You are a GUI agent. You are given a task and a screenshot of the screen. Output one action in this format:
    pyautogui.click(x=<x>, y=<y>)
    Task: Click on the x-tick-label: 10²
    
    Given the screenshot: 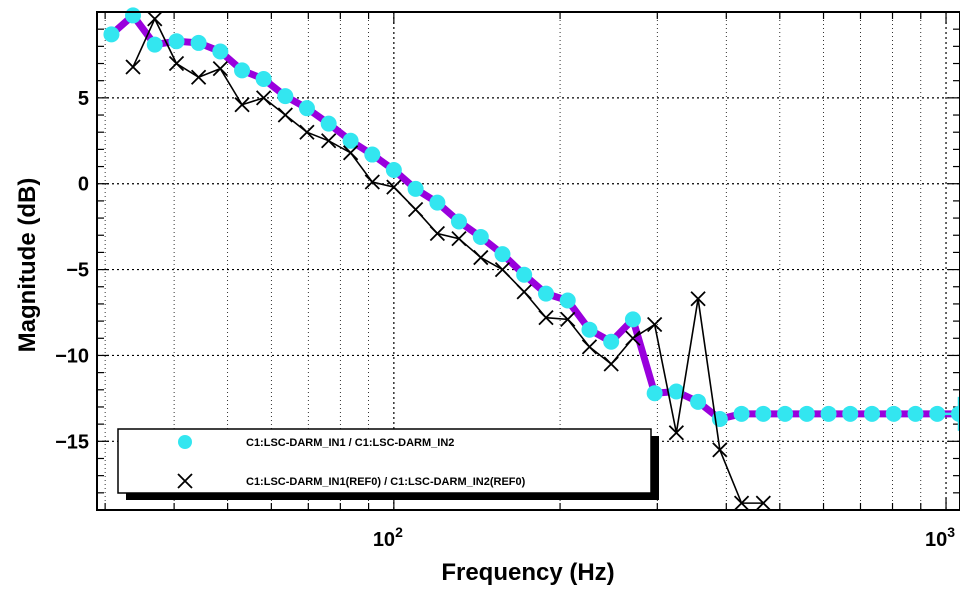 What is the action you would take?
    pyautogui.click(x=388, y=537)
    